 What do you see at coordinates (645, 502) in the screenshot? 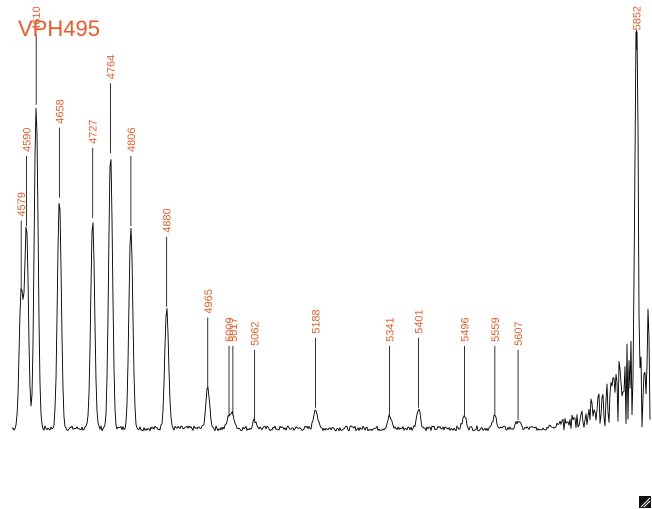
I see `resize-grip-icon` at bounding box center [645, 502].